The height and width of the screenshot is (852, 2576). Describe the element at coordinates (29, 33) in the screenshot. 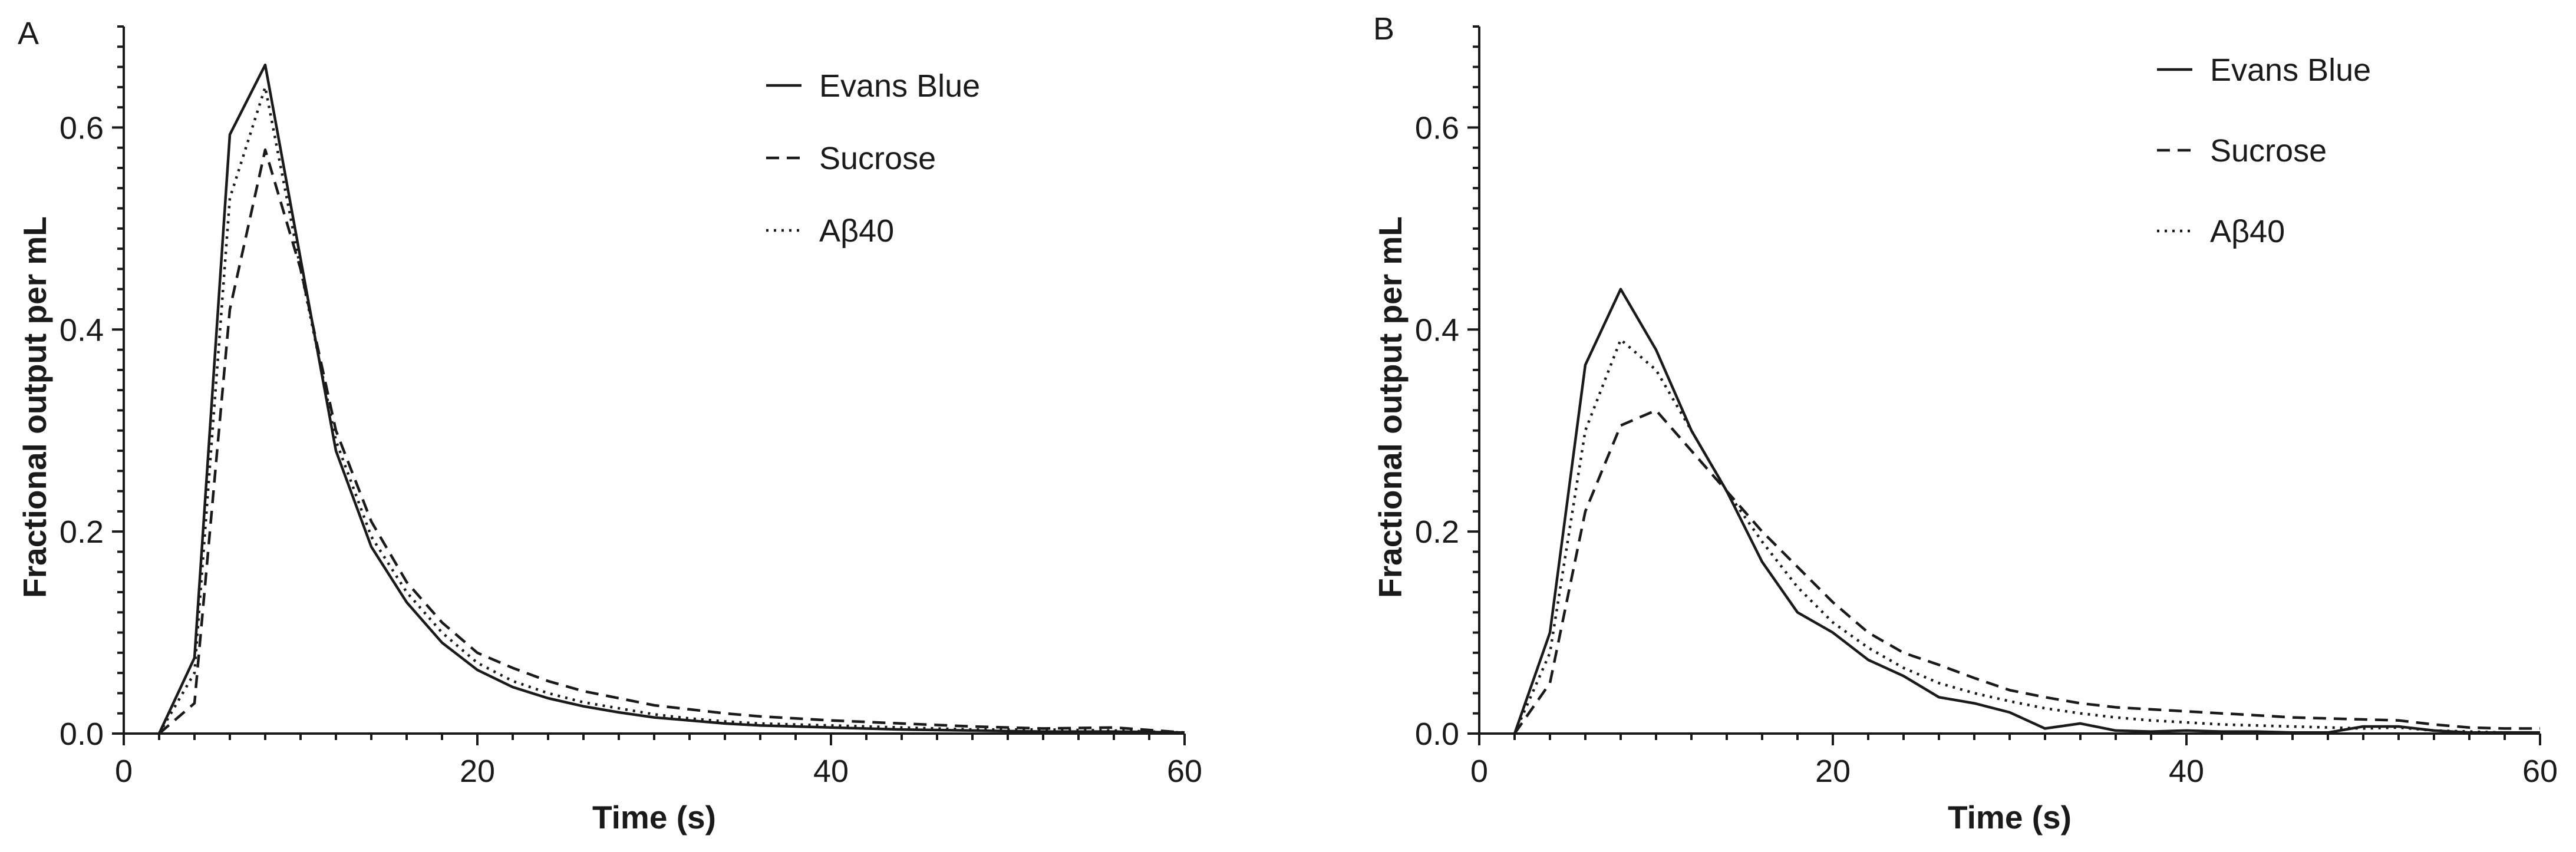

I see `panel-letter: A` at that location.